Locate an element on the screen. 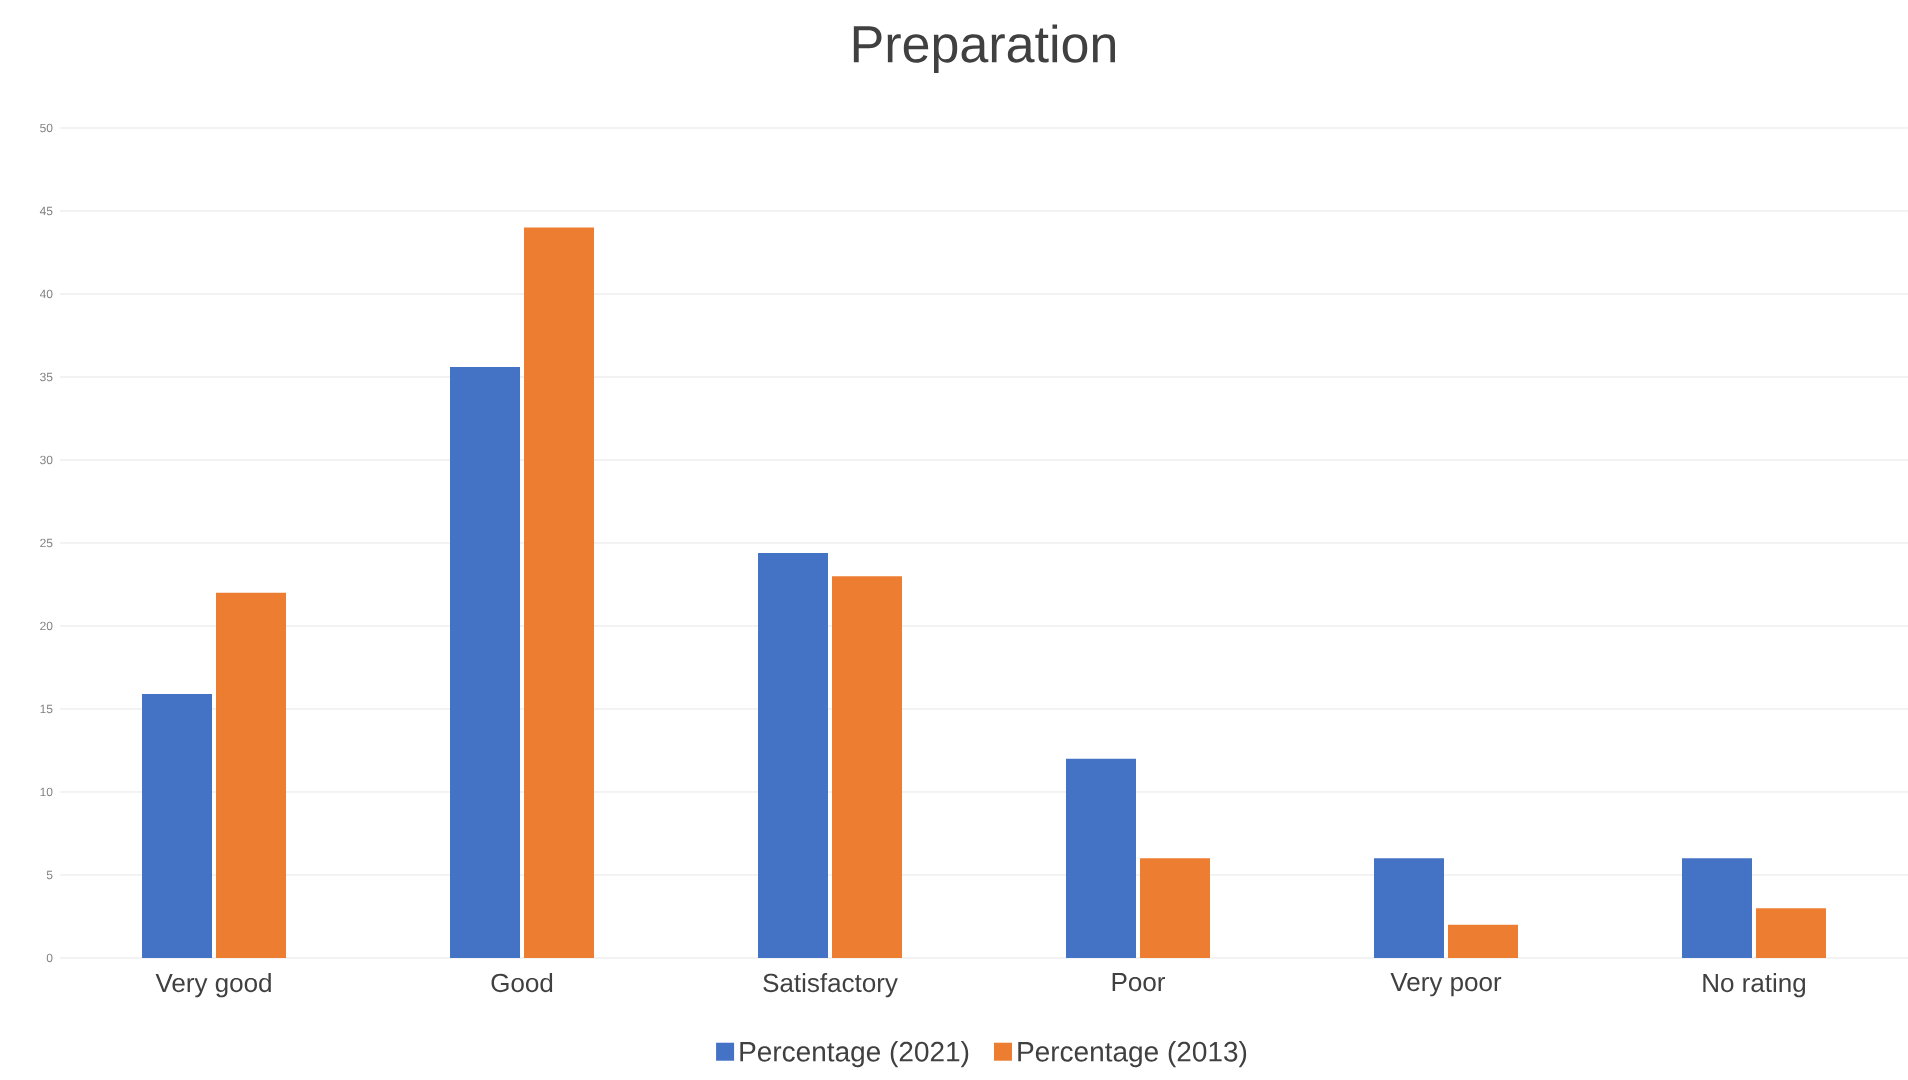 The width and height of the screenshot is (1908, 1080). legend-label: Percentage (2021) is located at coordinates (854, 1054).